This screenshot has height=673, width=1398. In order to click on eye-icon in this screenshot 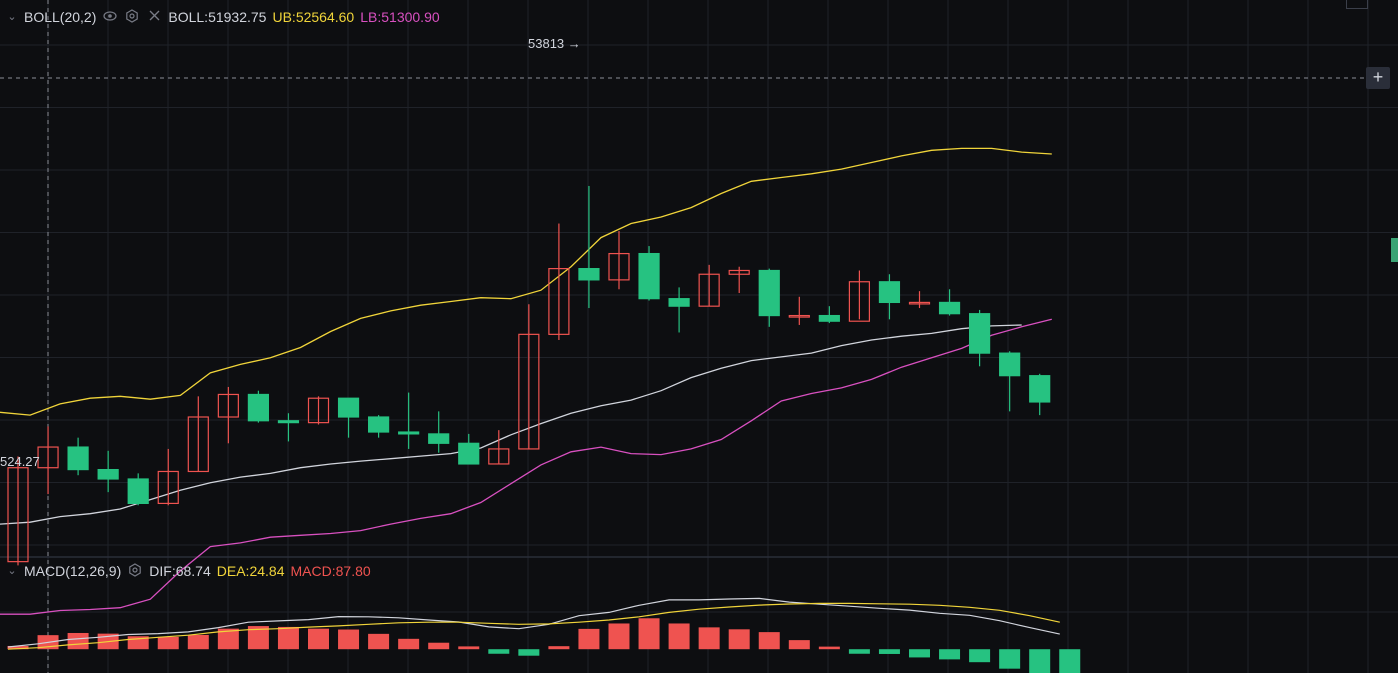, I will do `click(110, 17)`.